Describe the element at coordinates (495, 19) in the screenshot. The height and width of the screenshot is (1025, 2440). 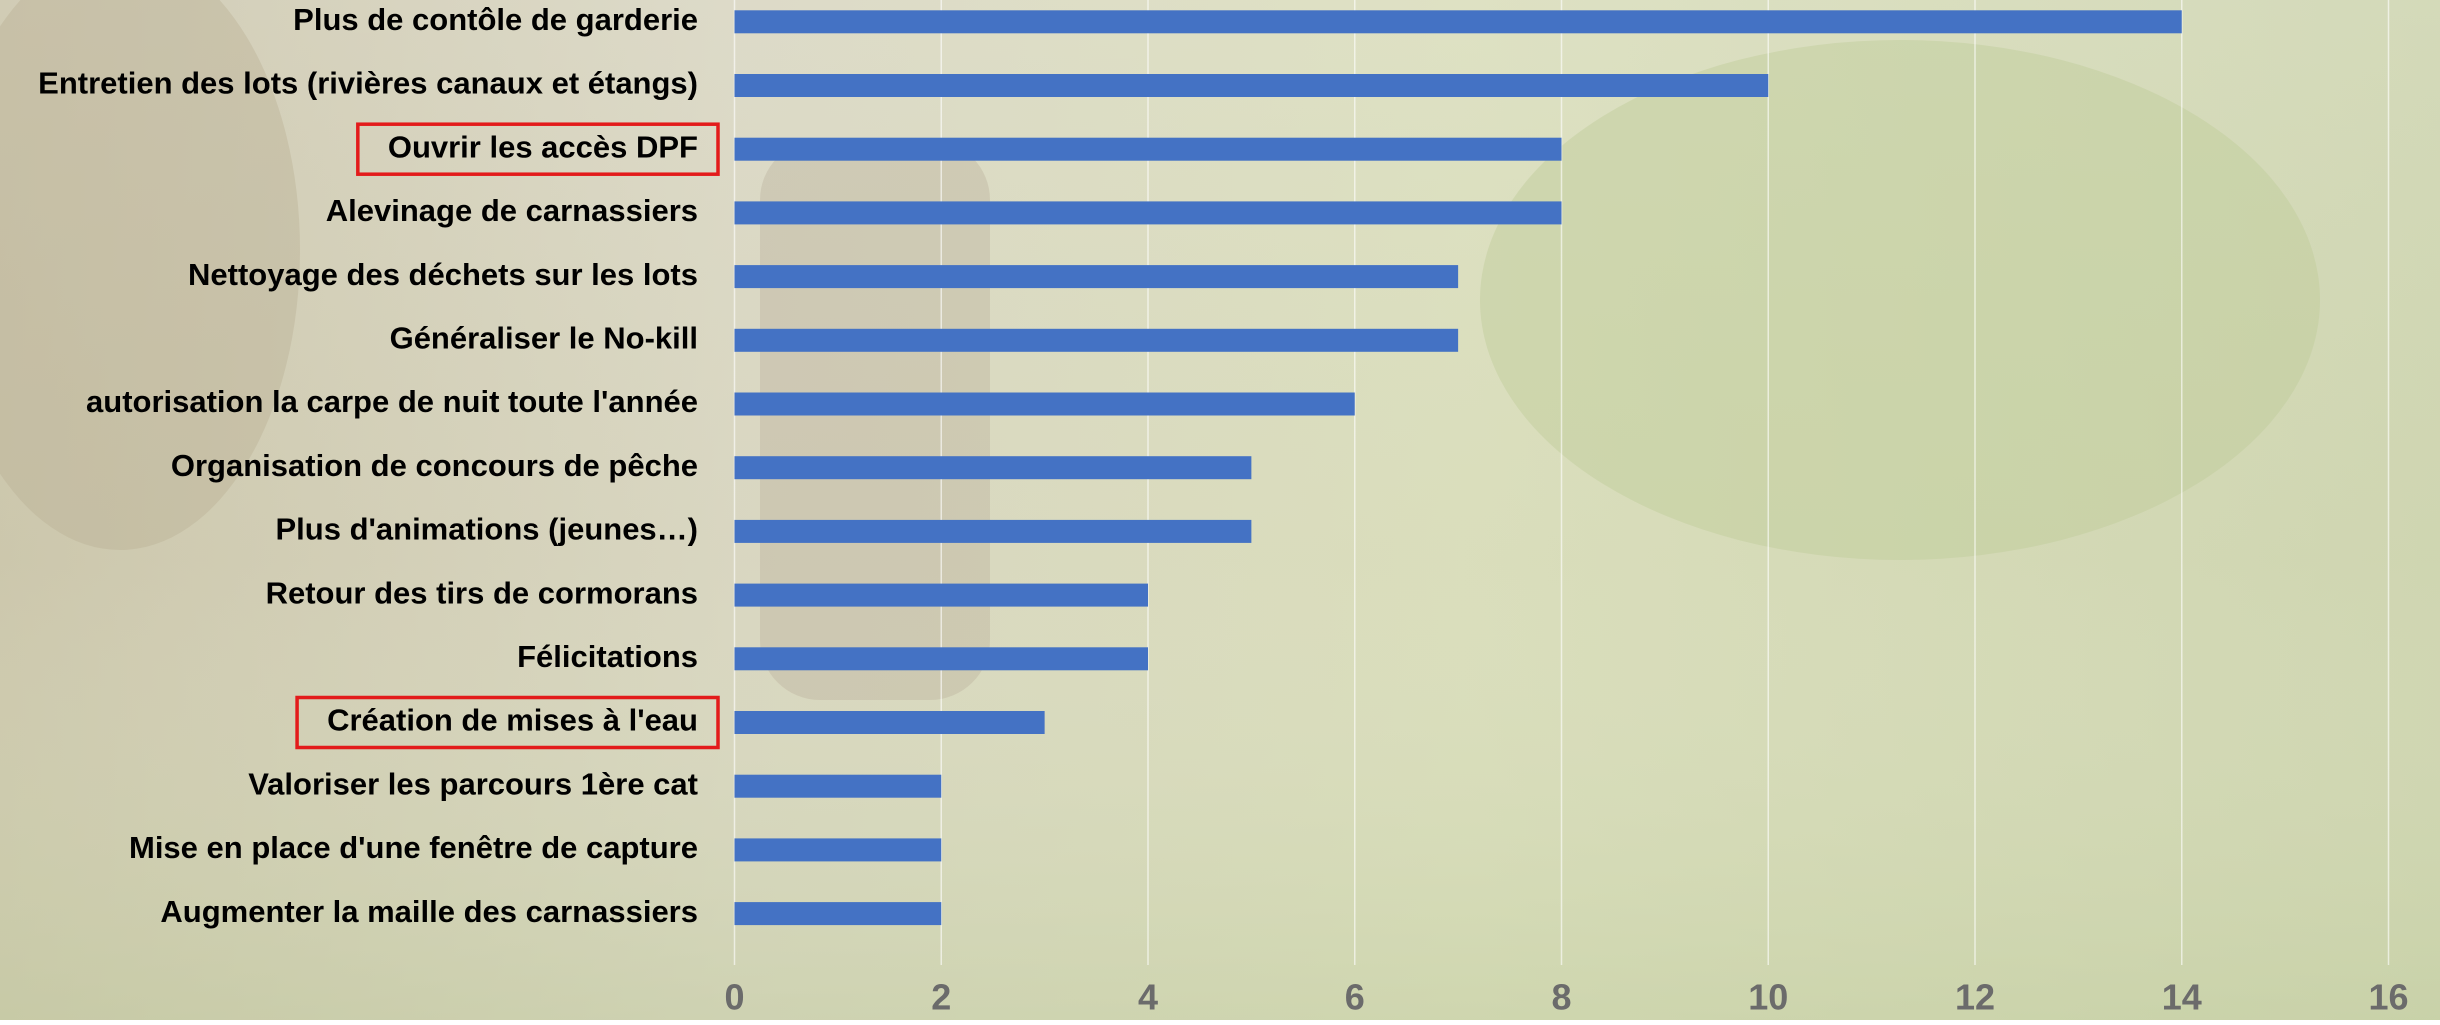
I see `y-tick-label: Plus de contôle de garderie` at that location.